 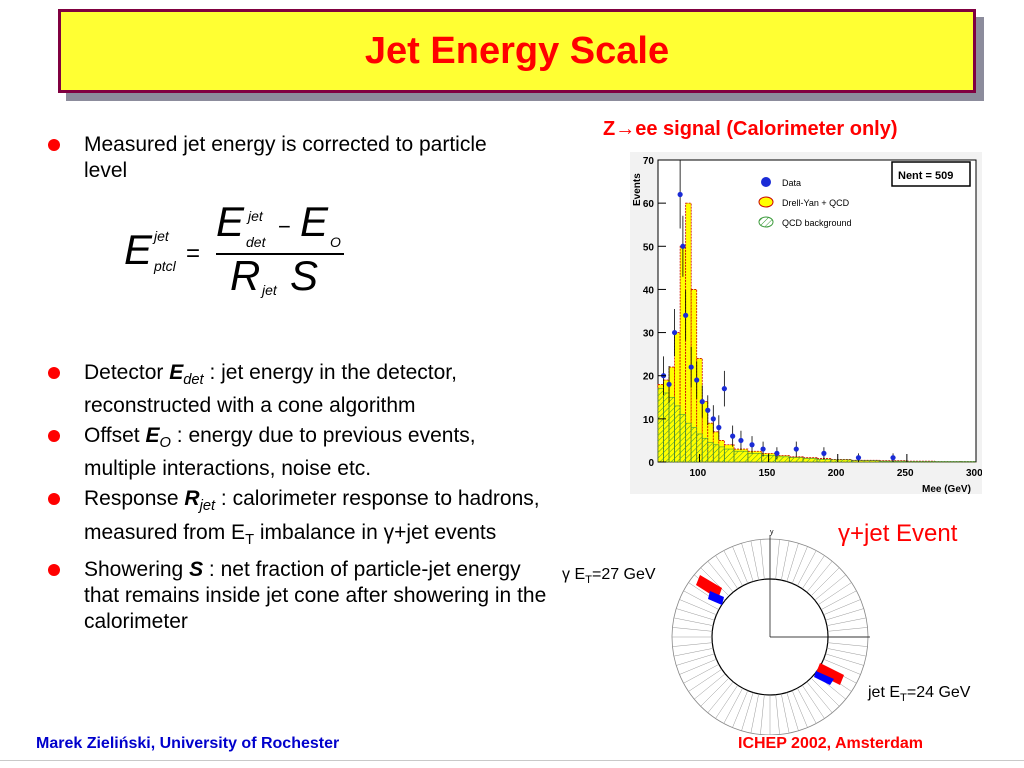 I want to click on formula-num-sup: jet, so click(x=255, y=216).